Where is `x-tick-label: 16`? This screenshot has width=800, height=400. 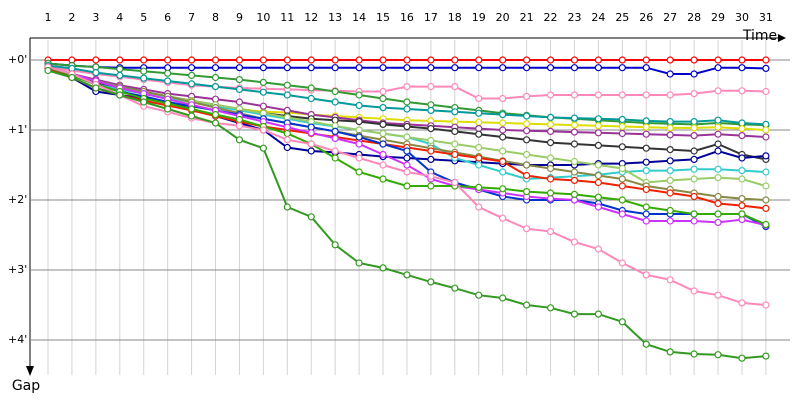
x-tick-label: 16 is located at coordinates (407, 17).